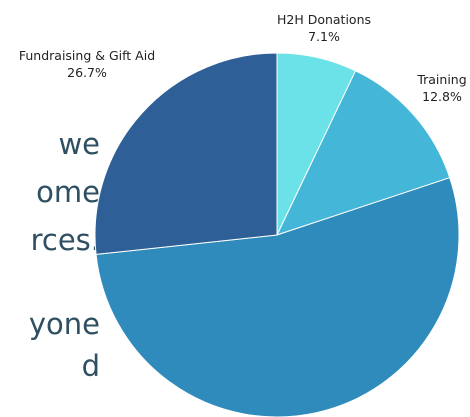 This screenshot has height=417, width=470. What do you see at coordinates (441, 79) in the screenshot?
I see `slice-label-training: Training` at bounding box center [441, 79].